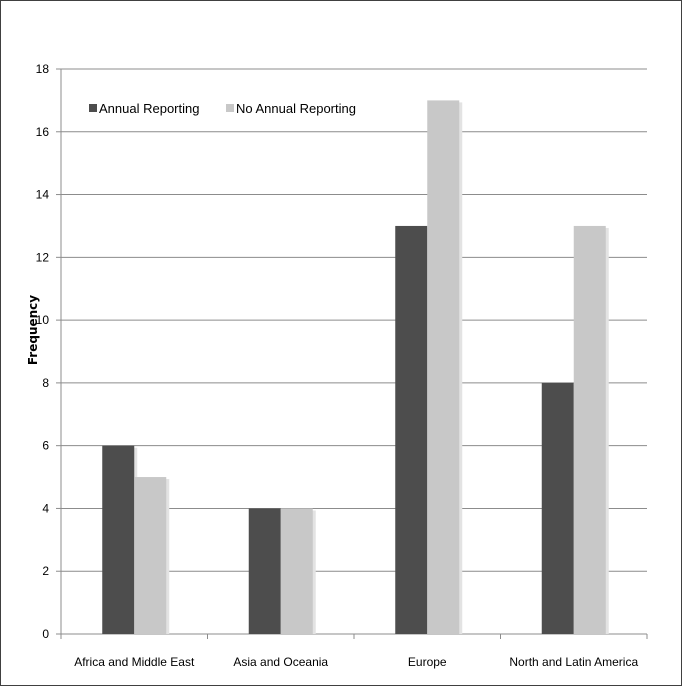 The width and height of the screenshot is (682, 686). What do you see at coordinates (280, 662) in the screenshot?
I see `x-category-label: Asia and Oceania` at bounding box center [280, 662].